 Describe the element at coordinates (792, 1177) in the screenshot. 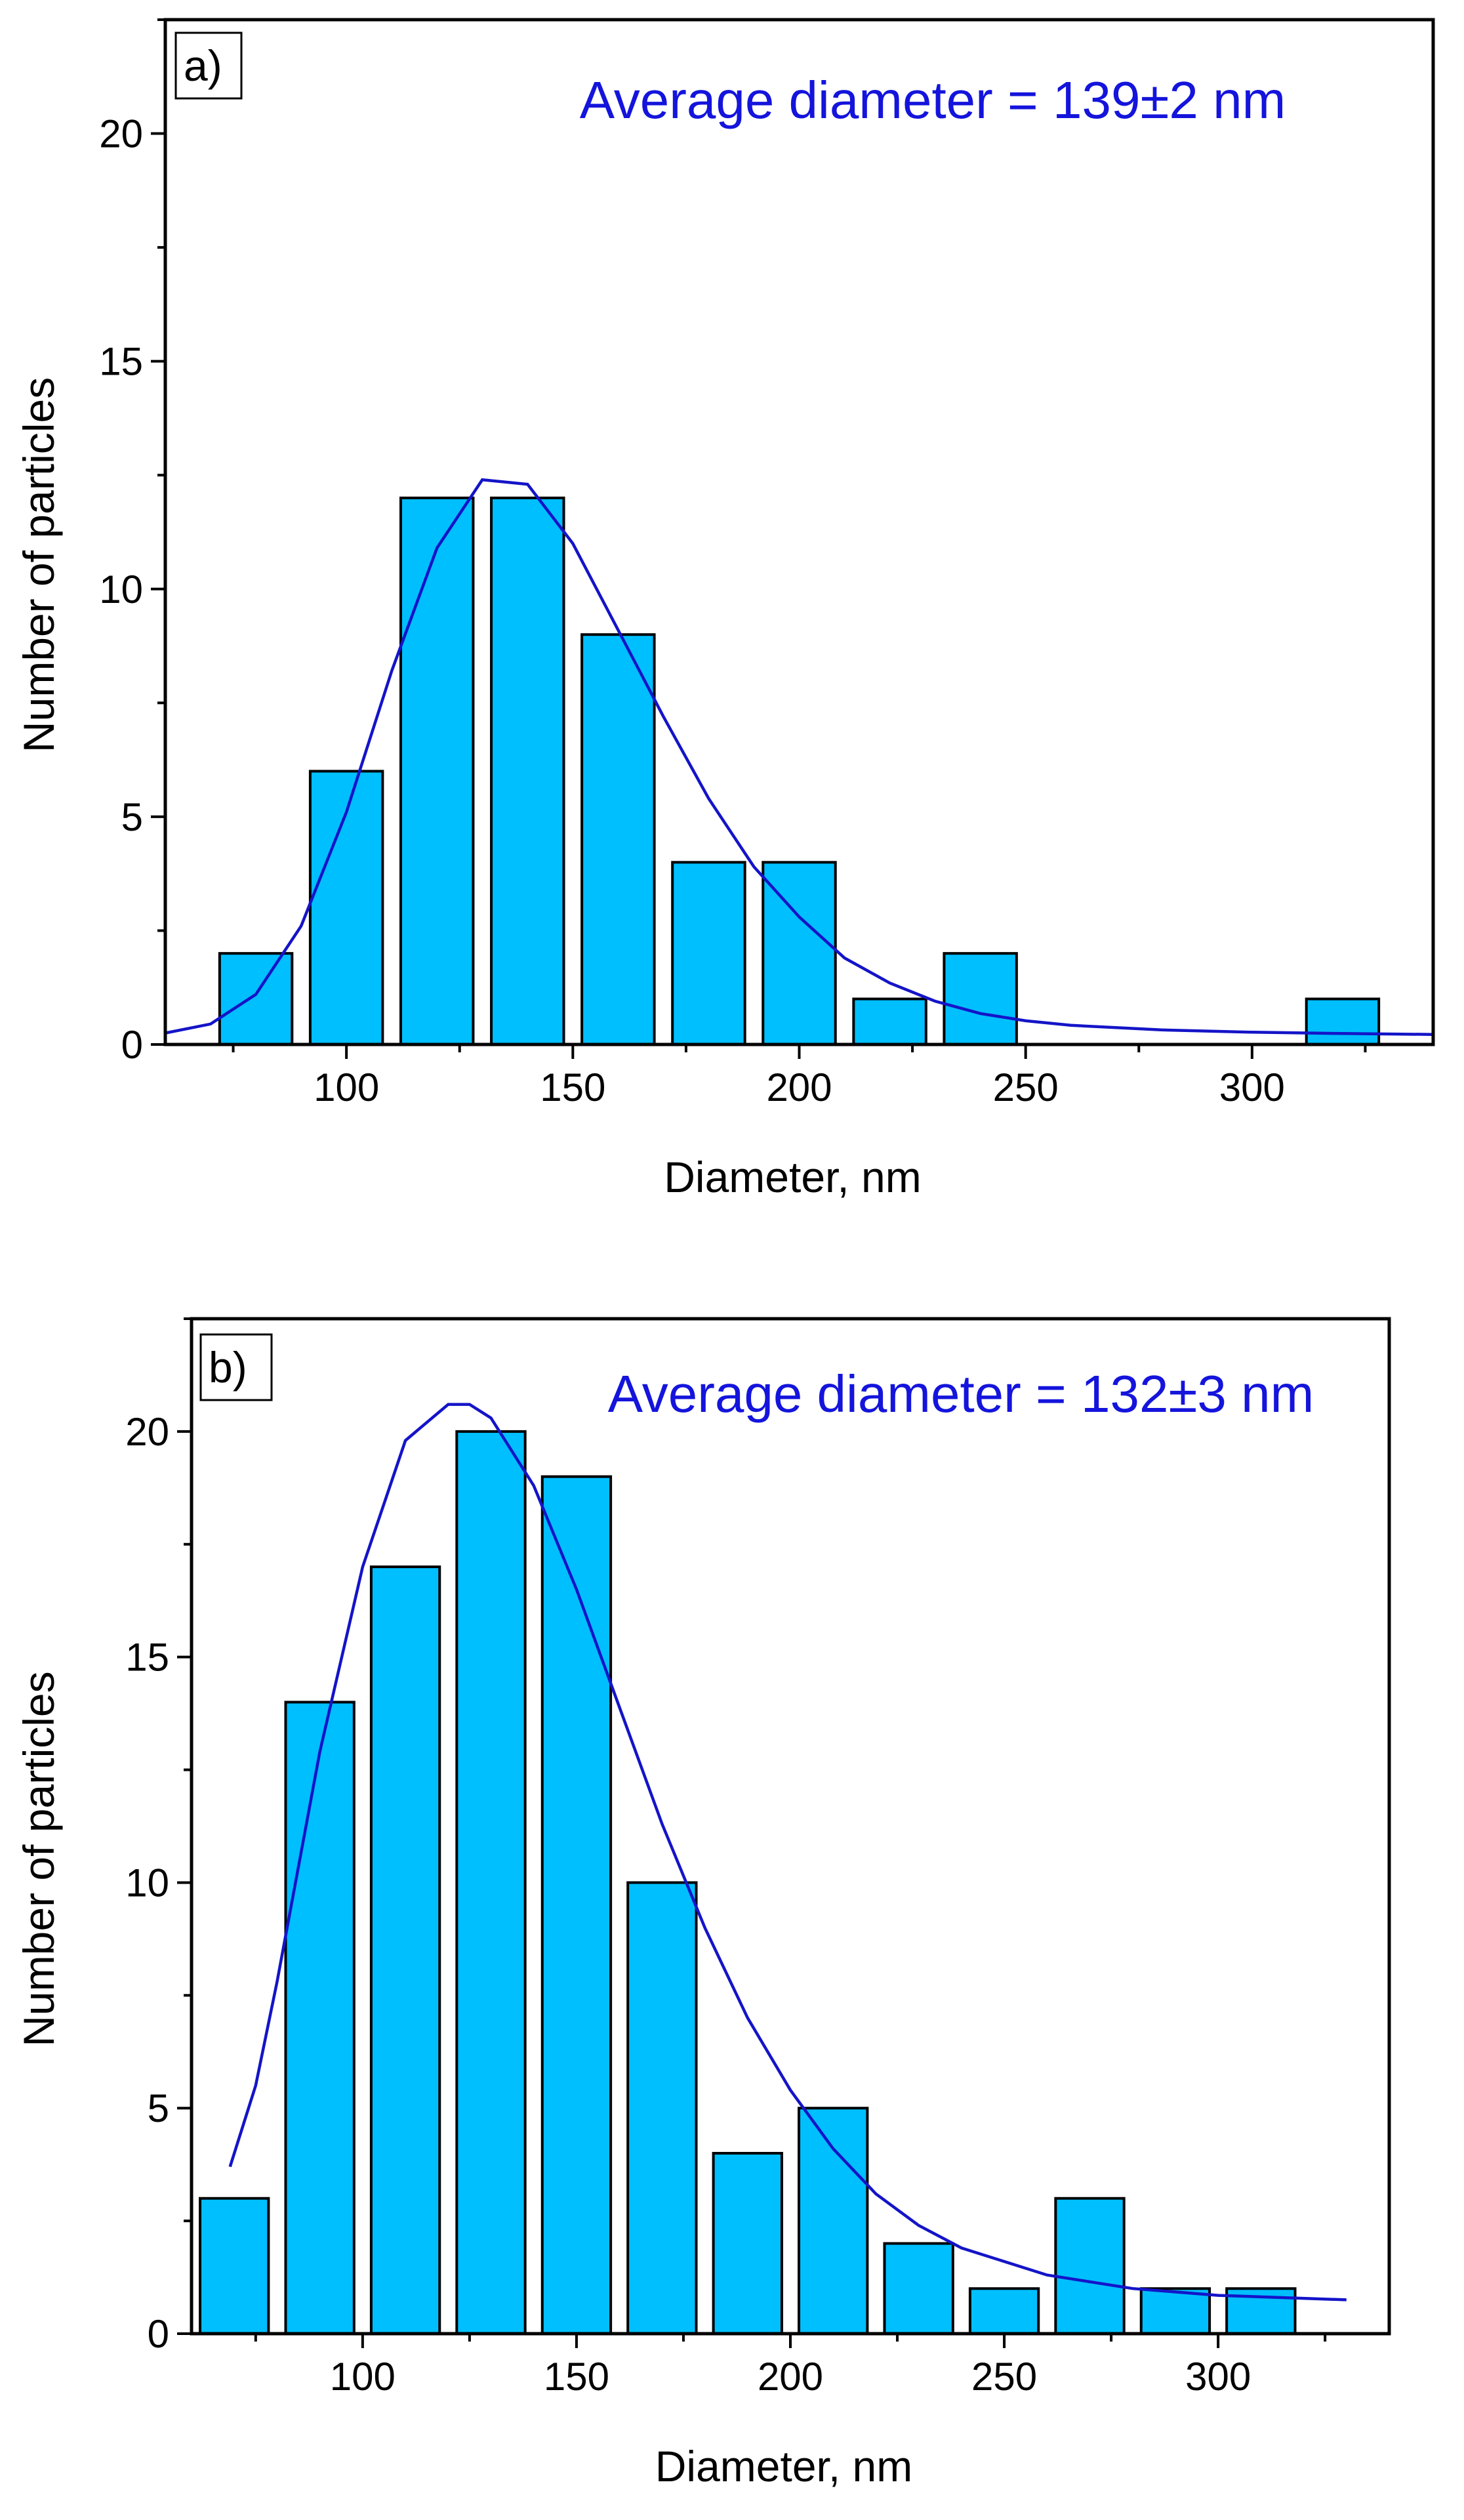

I see `panel-a-x-axis-label: Diameter, nm` at that location.